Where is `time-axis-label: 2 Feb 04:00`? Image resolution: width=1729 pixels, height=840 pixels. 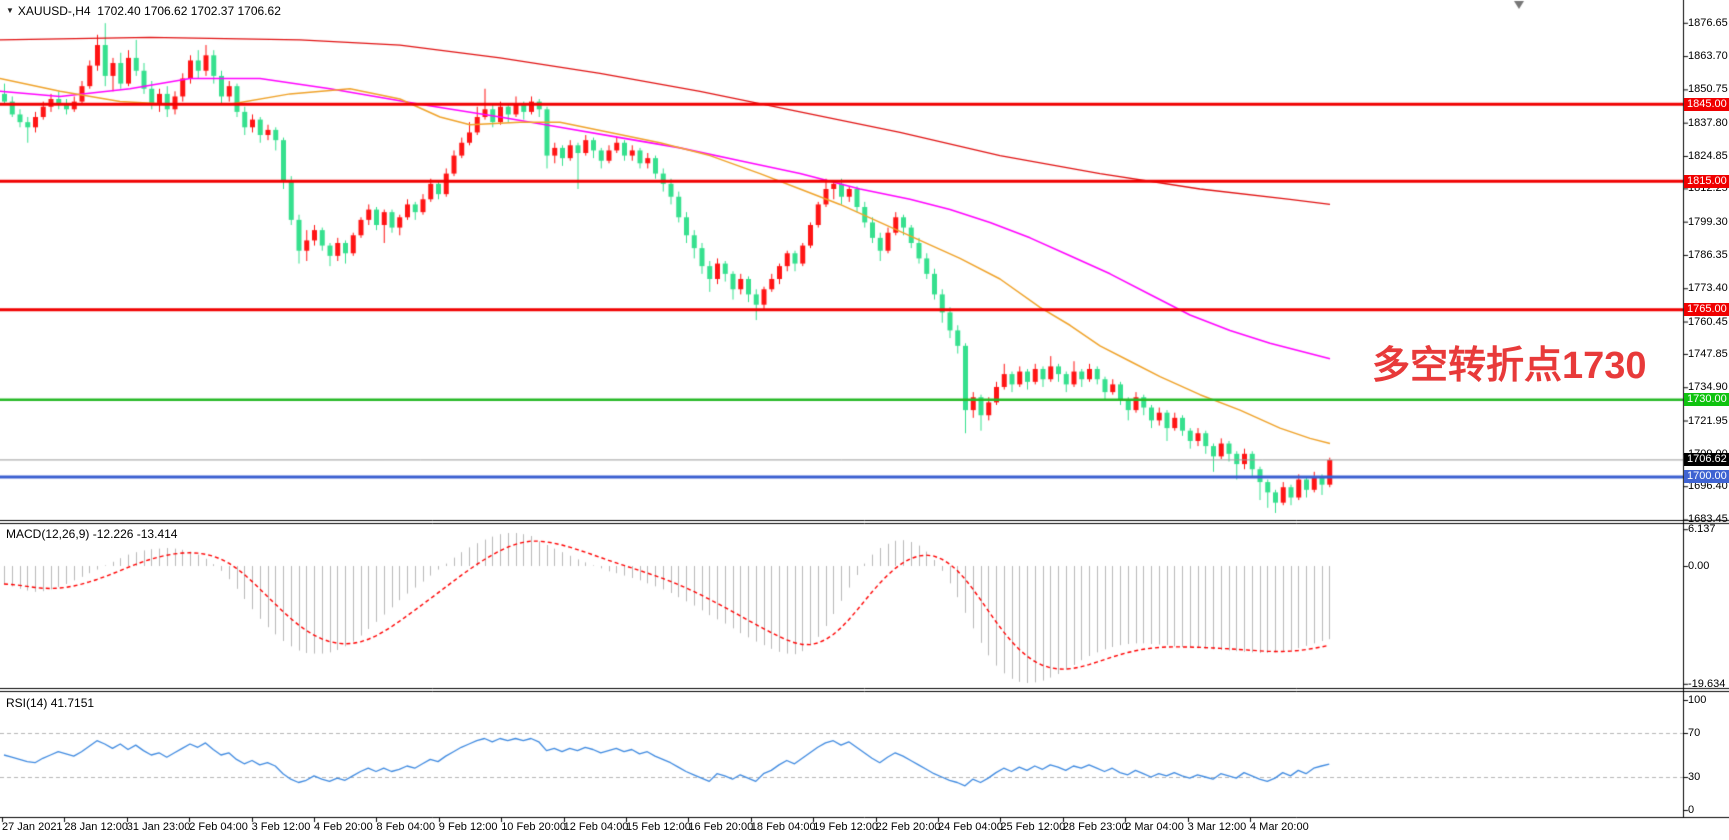 time-axis-label: 2 Feb 04:00 is located at coordinates (218, 827).